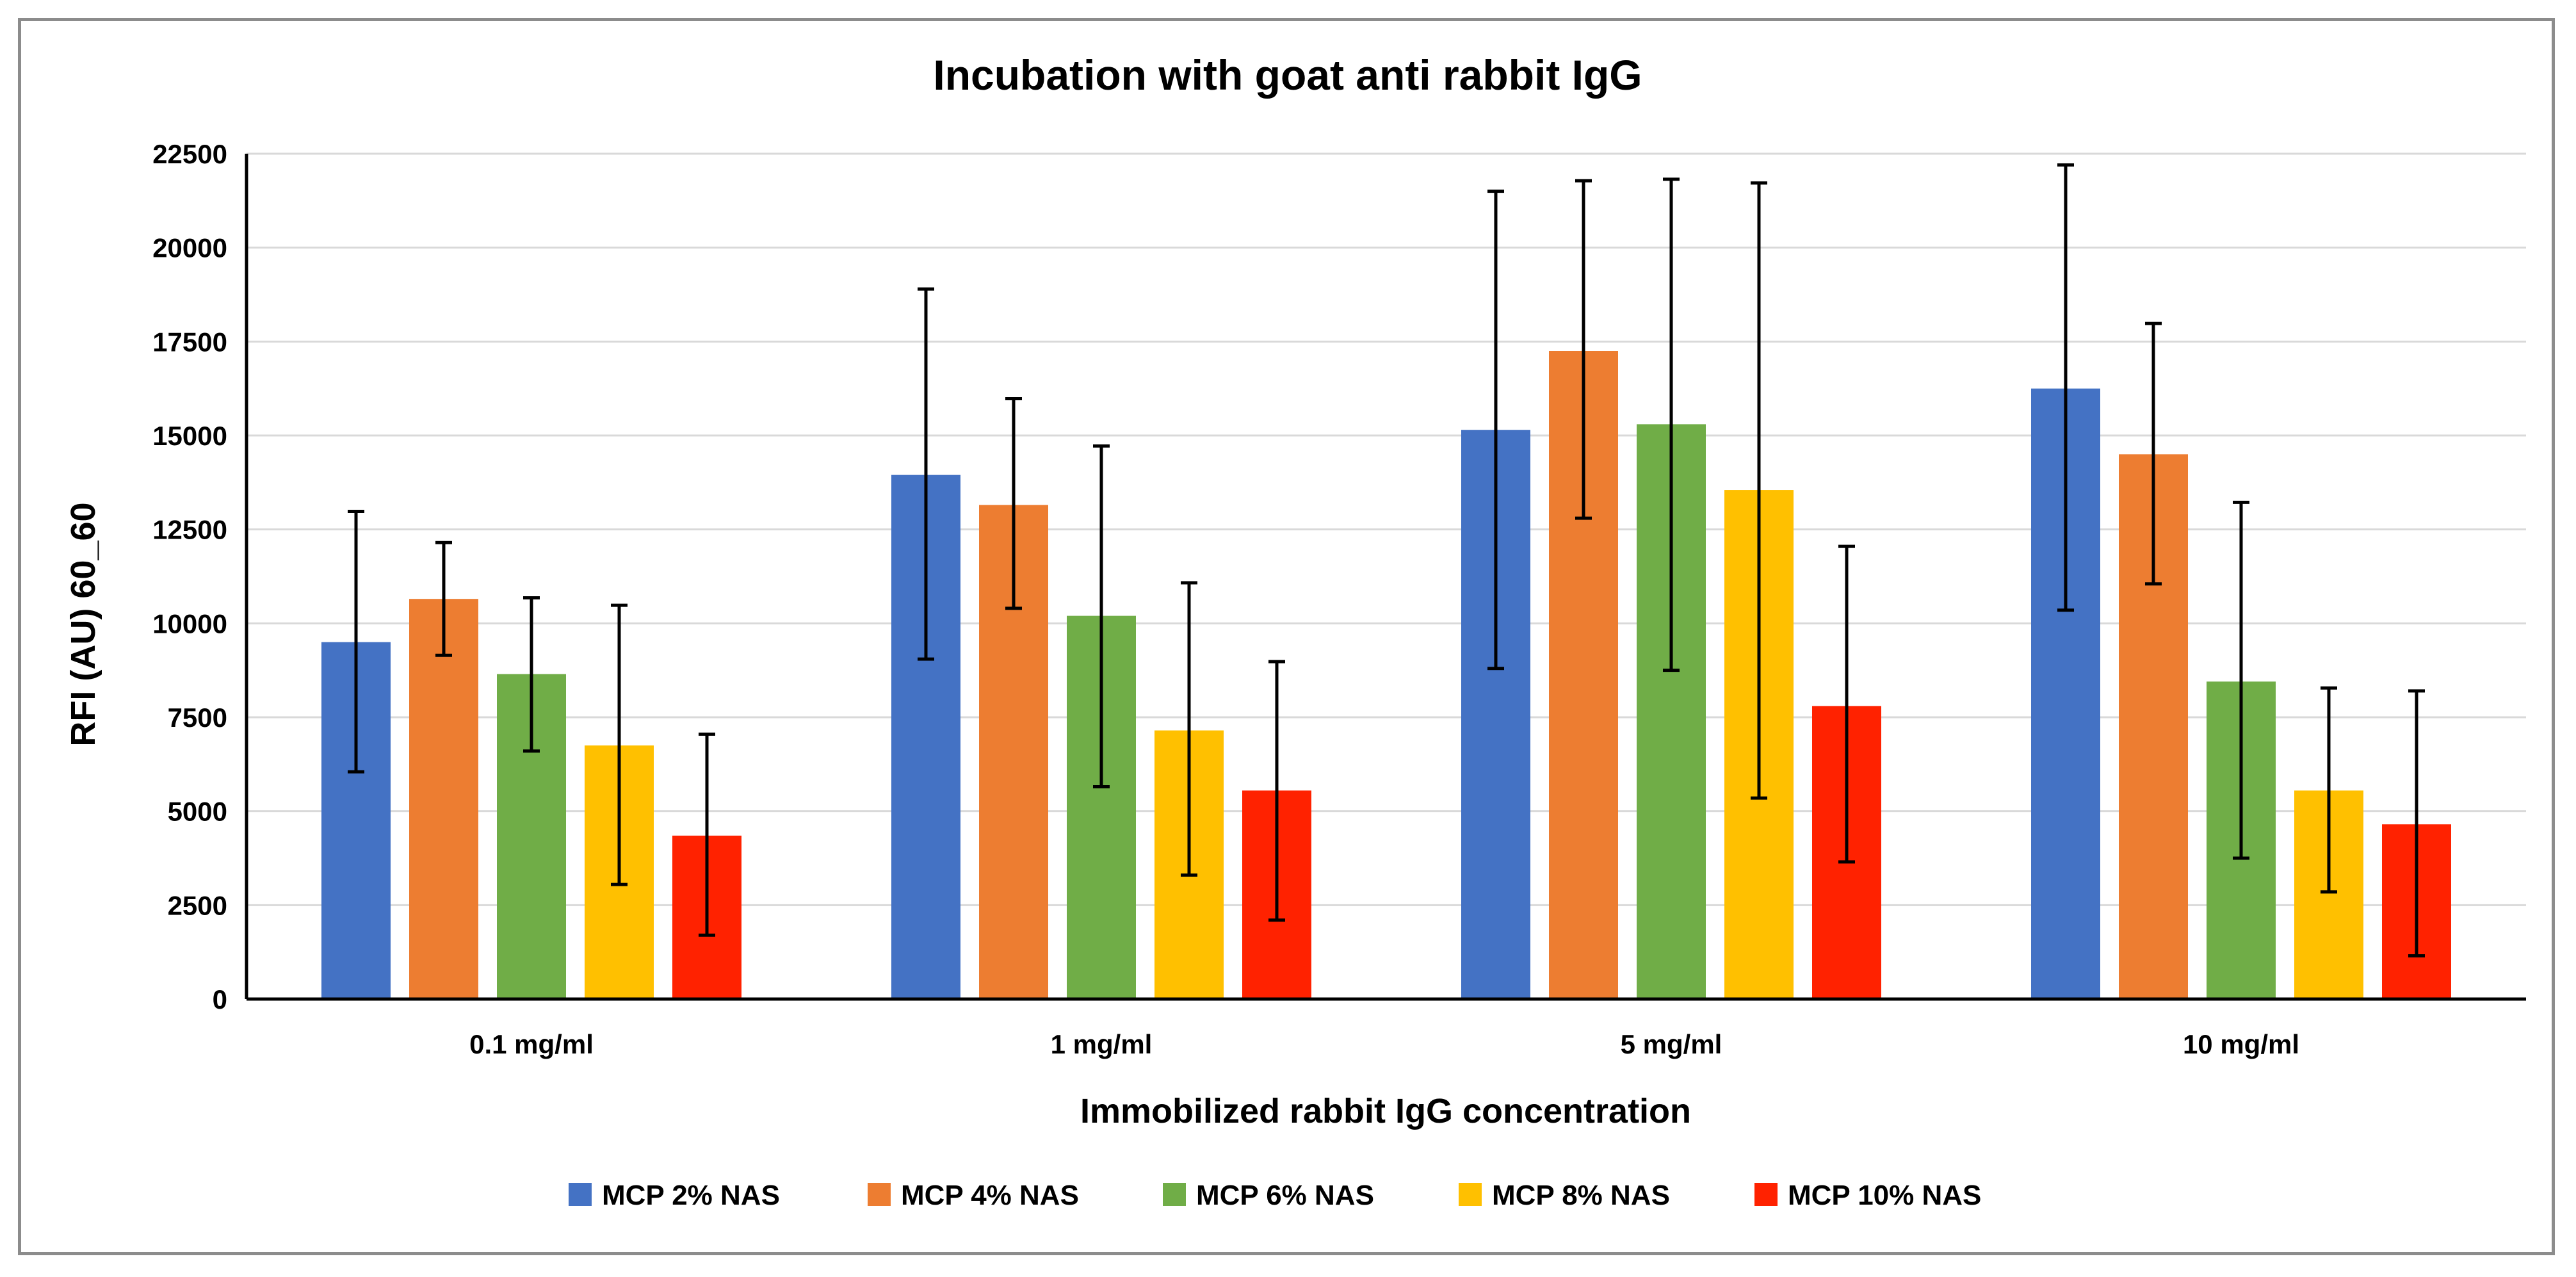 The image size is (2576, 1277). I want to click on x-tick-labels: 0.1 mg/ml 1 mg/ml 5 mg/ml 10 mg/ml, so click(1384, 1044).